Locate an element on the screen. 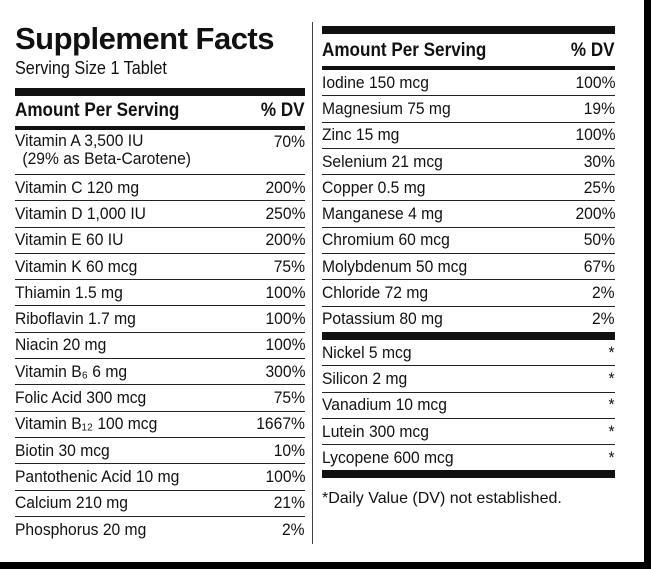 The height and width of the screenshot is (569, 651). nutrient-row: Manganese 4 mg 200% is located at coordinates (468, 214).